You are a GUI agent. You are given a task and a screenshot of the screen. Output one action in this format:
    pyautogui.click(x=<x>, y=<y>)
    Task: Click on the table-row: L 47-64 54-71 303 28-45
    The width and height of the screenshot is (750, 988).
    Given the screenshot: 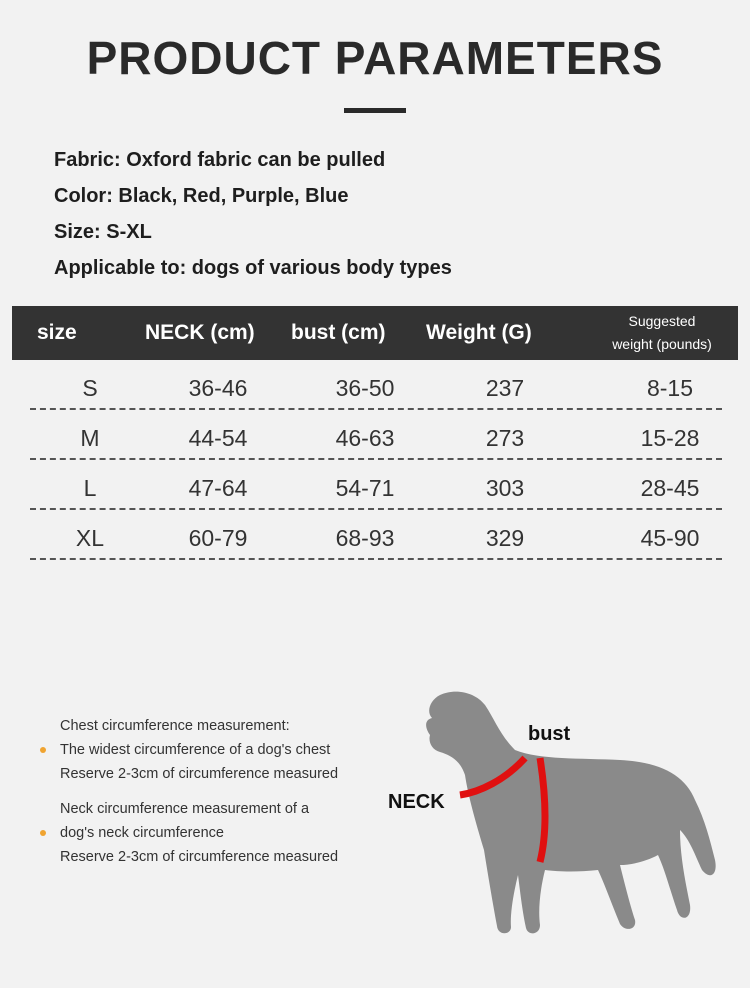 What is the action you would take?
    pyautogui.click(x=376, y=485)
    